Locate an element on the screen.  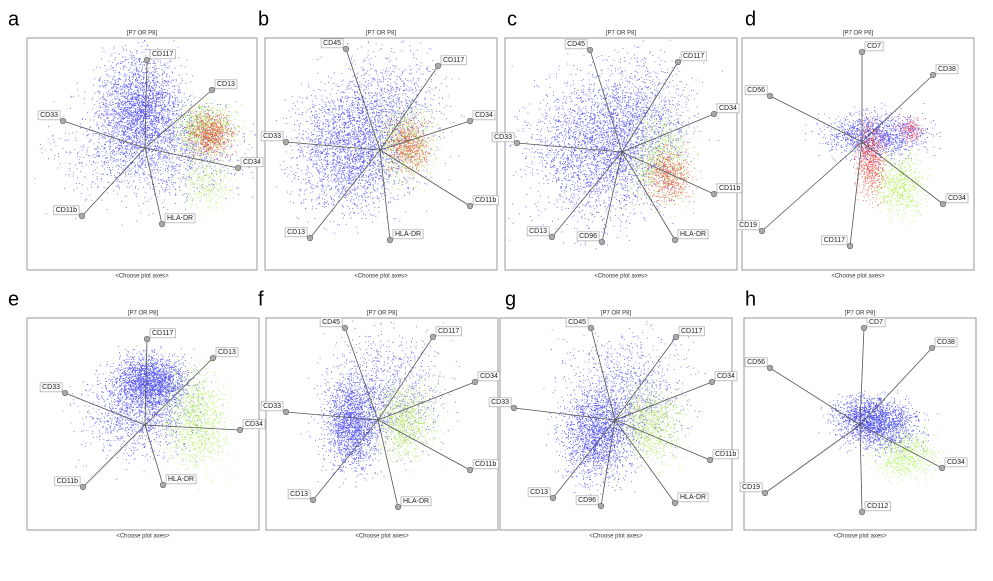
axis-label: HLA-DR is located at coordinates (693, 234).